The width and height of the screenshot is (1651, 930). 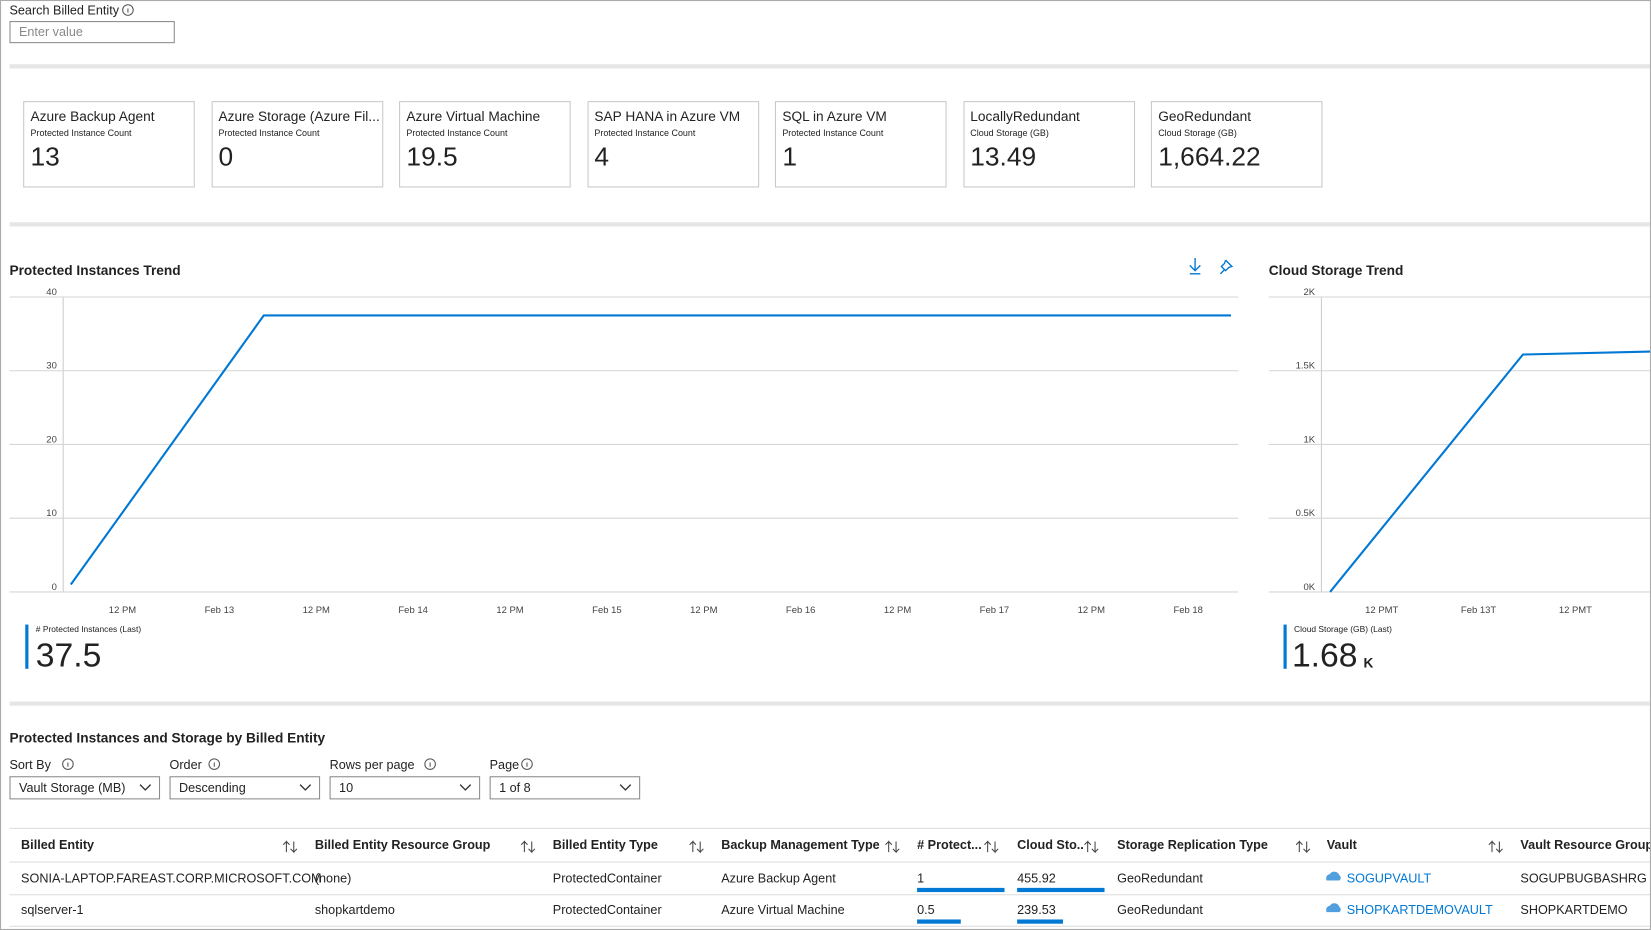 What do you see at coordinates (412, 610) in the screenshot?
I see `x-tick-label: Feb 14` at bounding box center [412, 610].